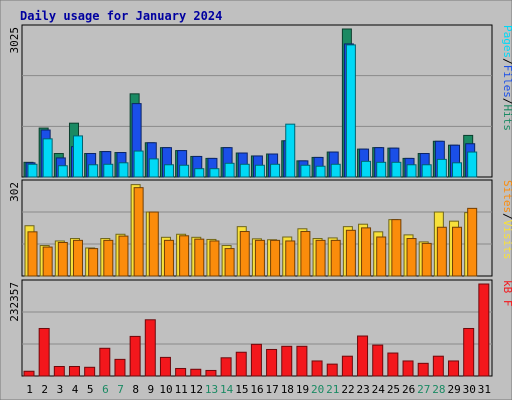 The width and height of the screenshot is (512, 400). What do you see at coordinates (60, 389) in the screenshot?
I see `x-label-day-3: 3` at bounding box center [60, 389].